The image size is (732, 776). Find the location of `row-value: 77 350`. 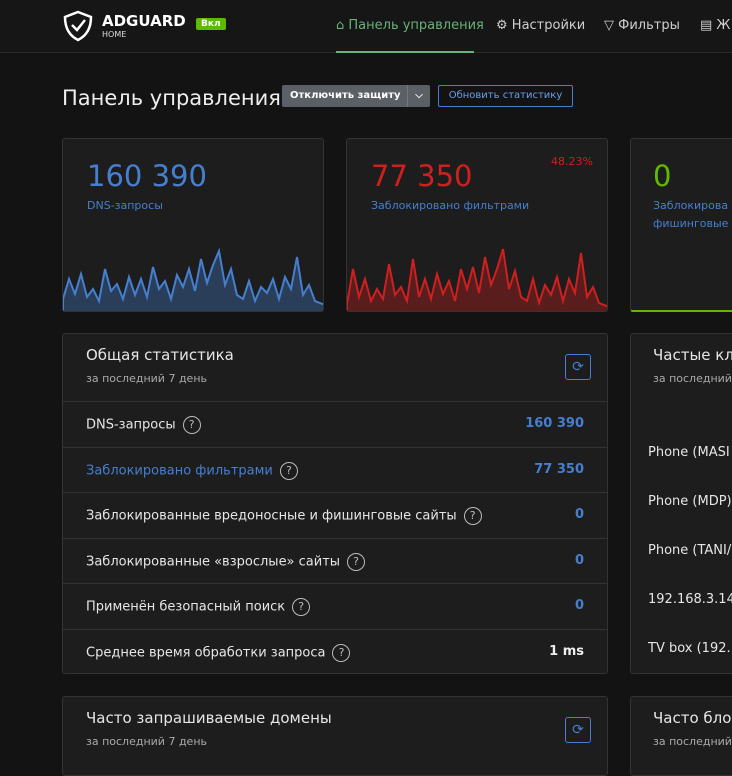

row-value: 77 350 is located at coordinates (559, 469).